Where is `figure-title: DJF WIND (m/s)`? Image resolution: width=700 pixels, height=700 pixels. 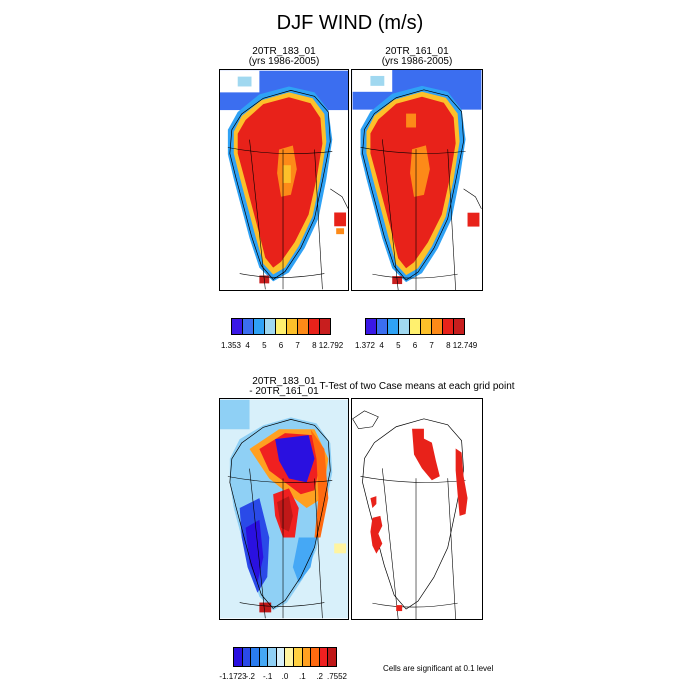 figure-title: DJF WIND (m/s) is located at coordinates (350, 23).